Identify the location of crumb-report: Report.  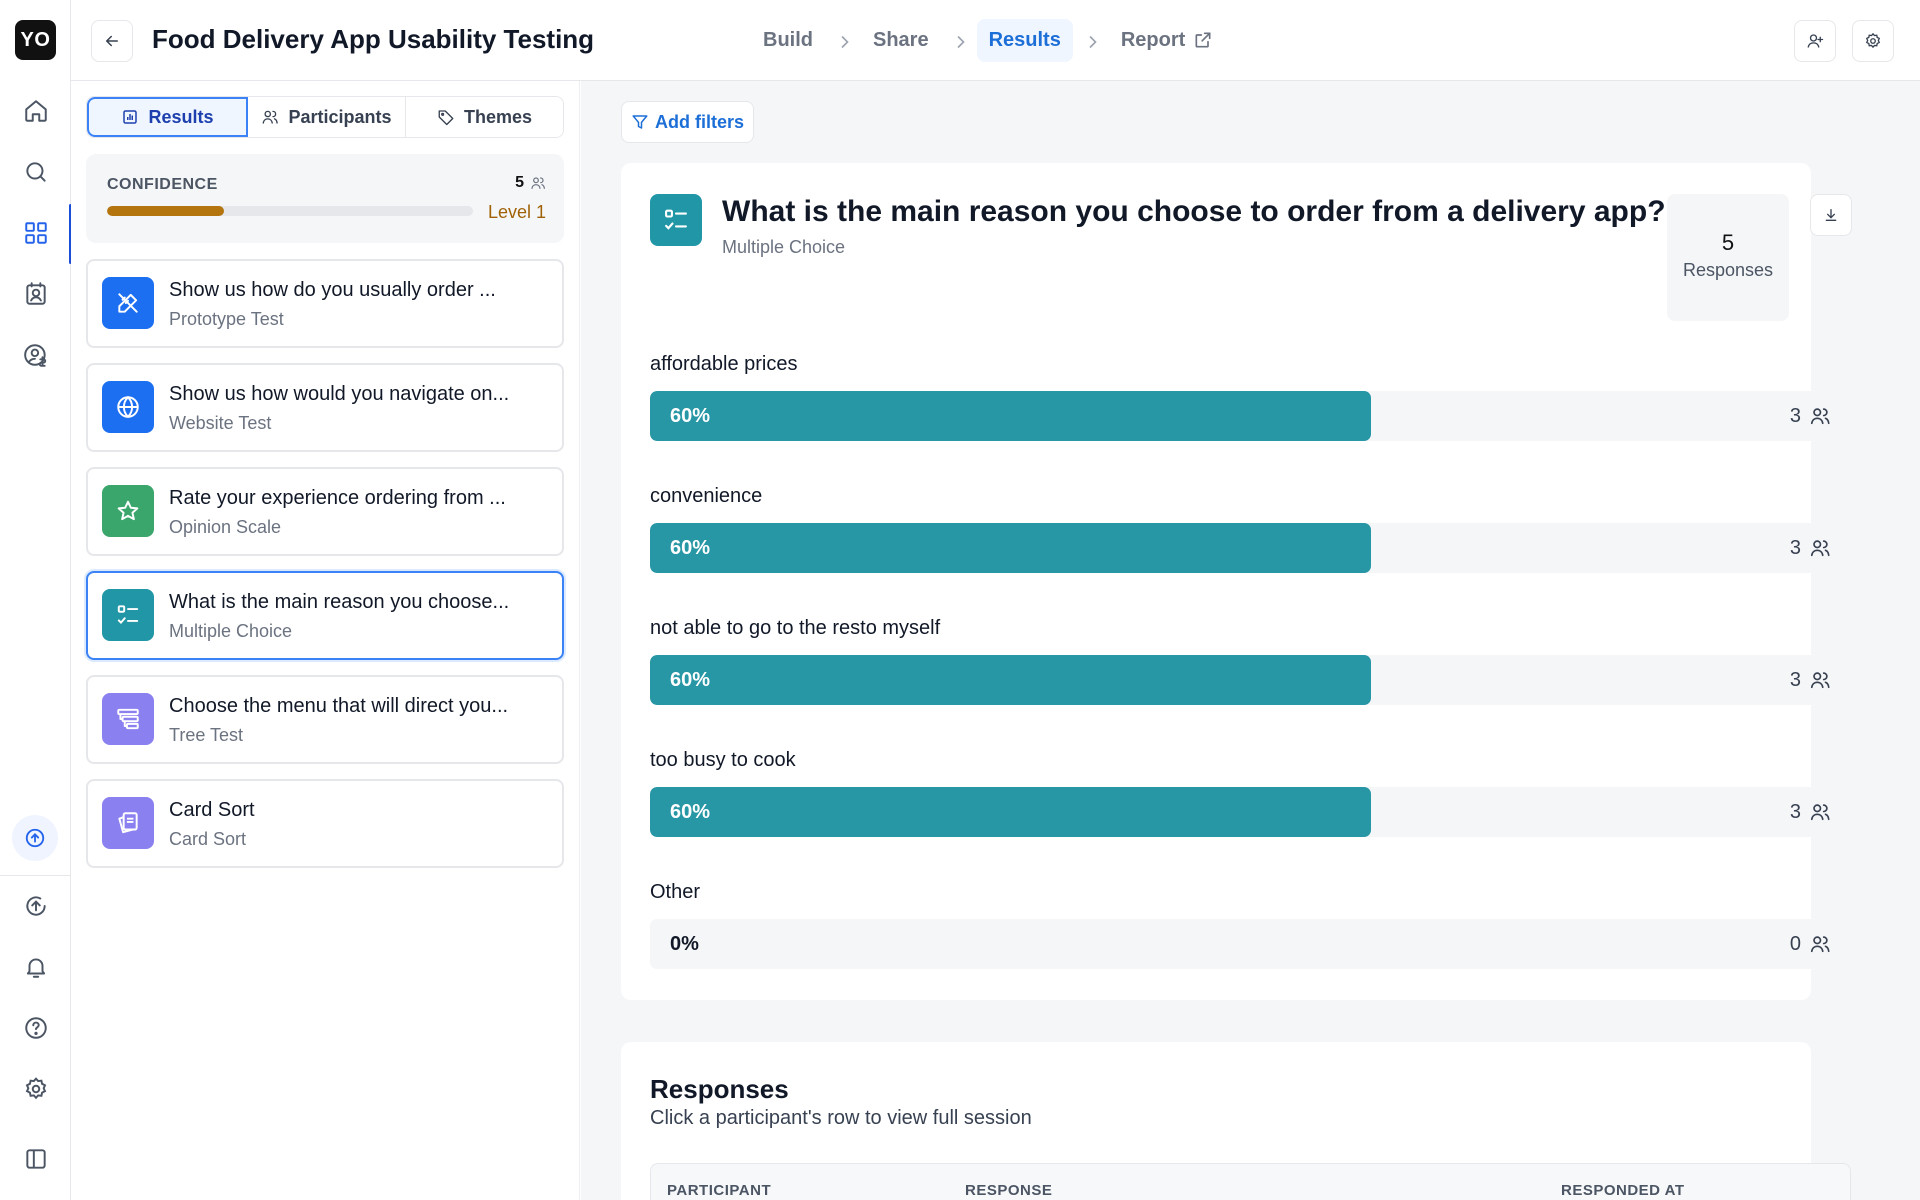
(1167, 40).